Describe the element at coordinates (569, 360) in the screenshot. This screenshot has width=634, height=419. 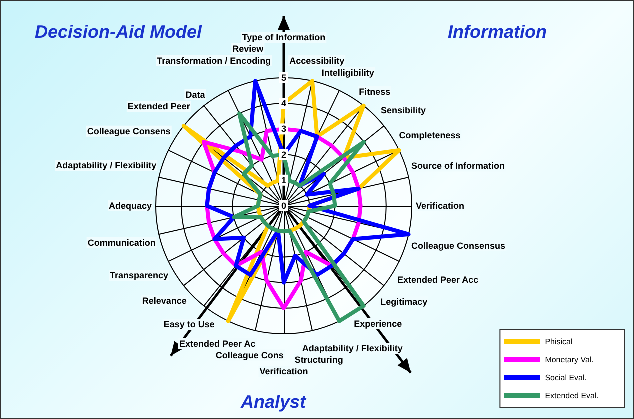
I see `legend-label: Monetary Val.` at that location.